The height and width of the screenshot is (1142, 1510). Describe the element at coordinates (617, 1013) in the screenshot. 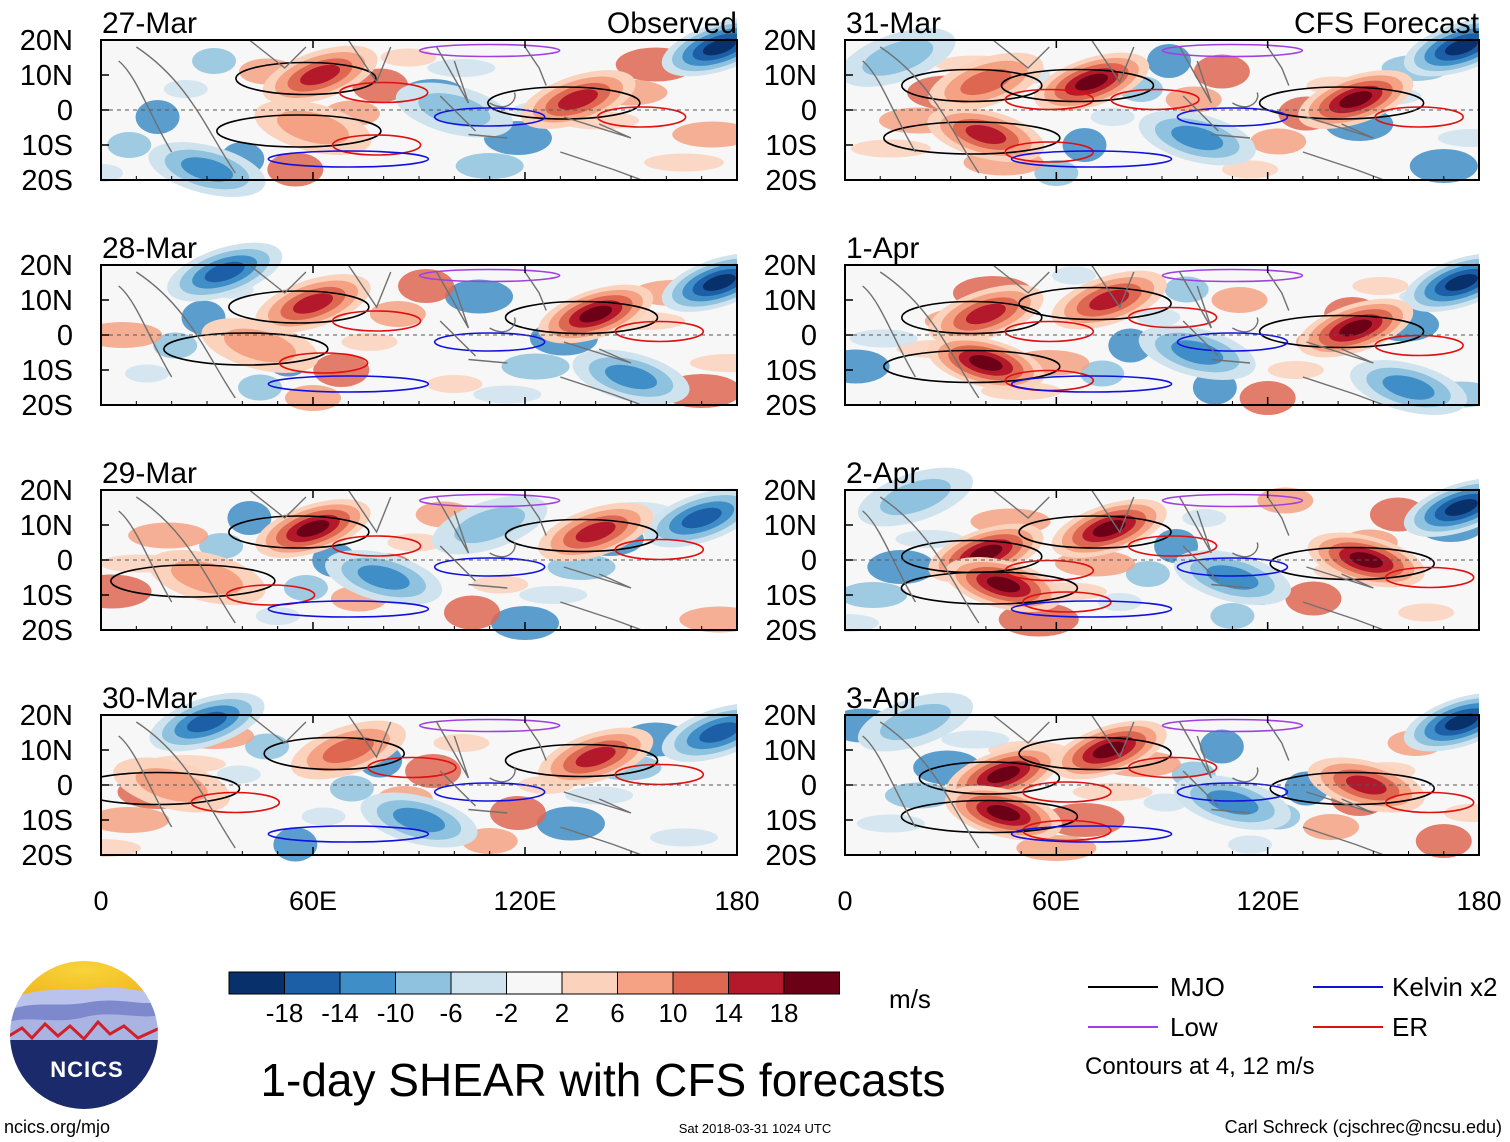

I see `colorbar-label: 6` at that location.